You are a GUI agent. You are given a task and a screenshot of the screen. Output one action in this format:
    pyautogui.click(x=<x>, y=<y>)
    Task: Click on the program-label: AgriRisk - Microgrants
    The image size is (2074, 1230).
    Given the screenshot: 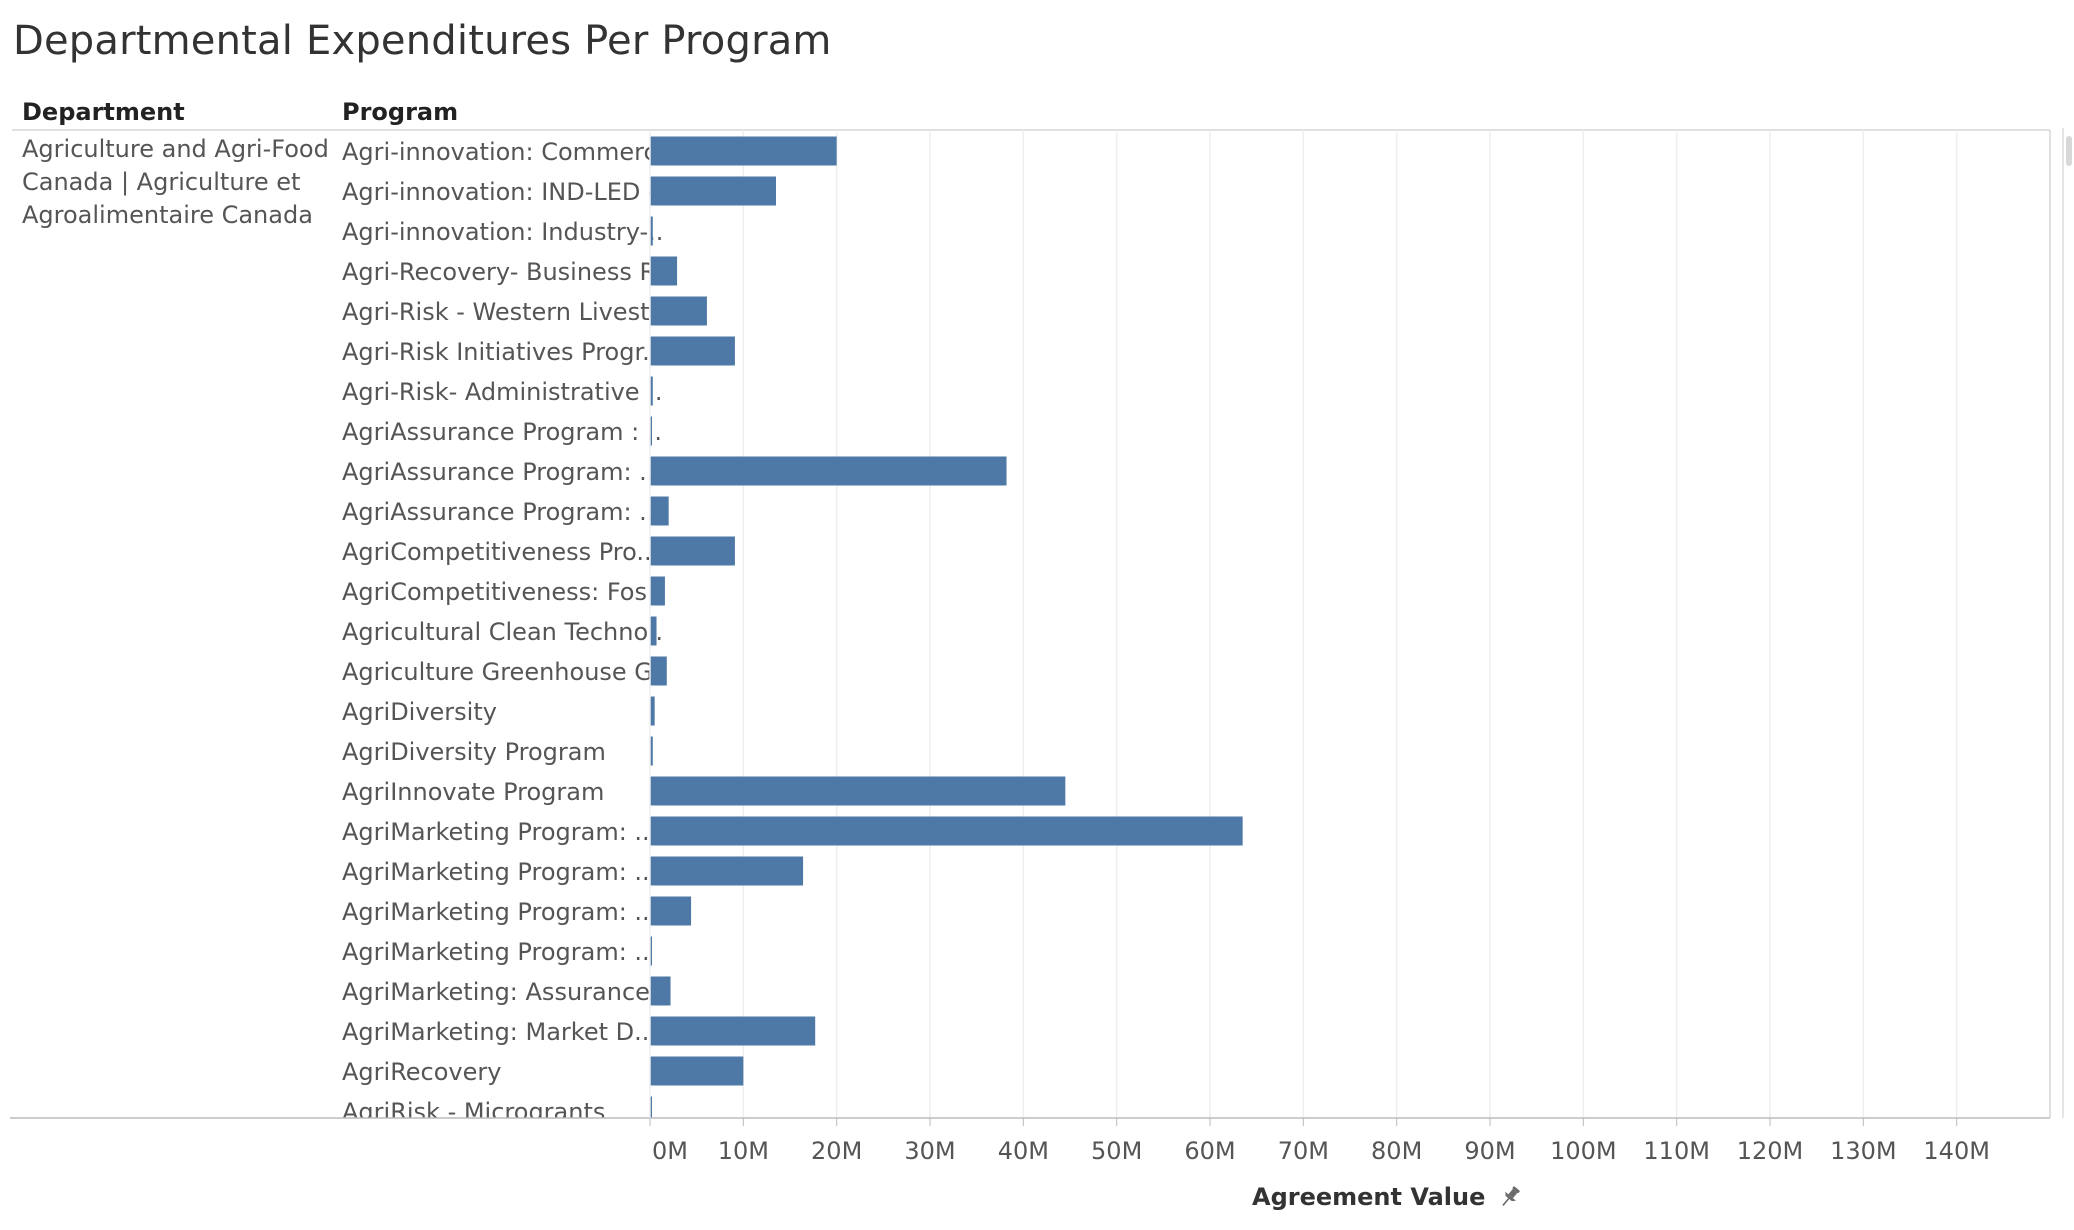 What is the action you would take?
    pyautogui.click(x=473, y=1112)
    